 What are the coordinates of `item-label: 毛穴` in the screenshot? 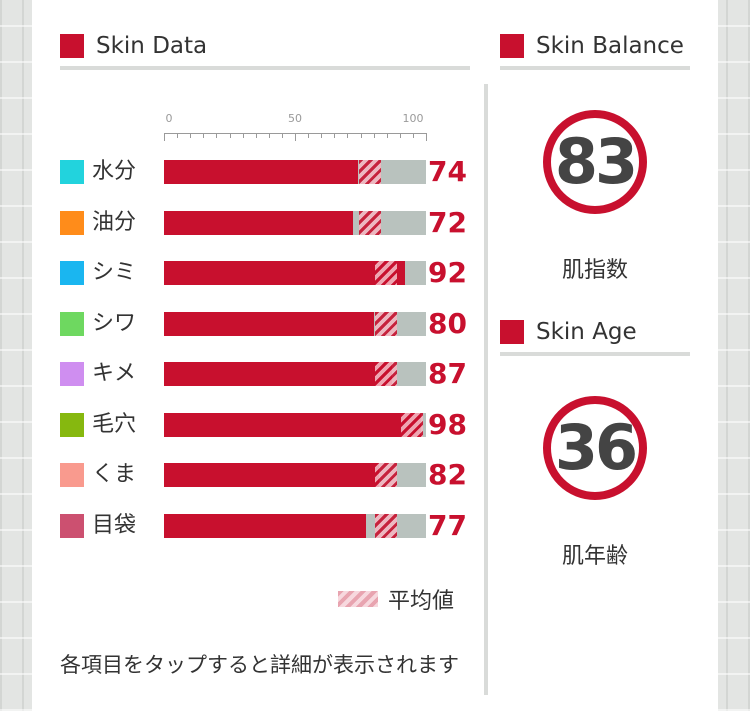 It's located at (114, 424).